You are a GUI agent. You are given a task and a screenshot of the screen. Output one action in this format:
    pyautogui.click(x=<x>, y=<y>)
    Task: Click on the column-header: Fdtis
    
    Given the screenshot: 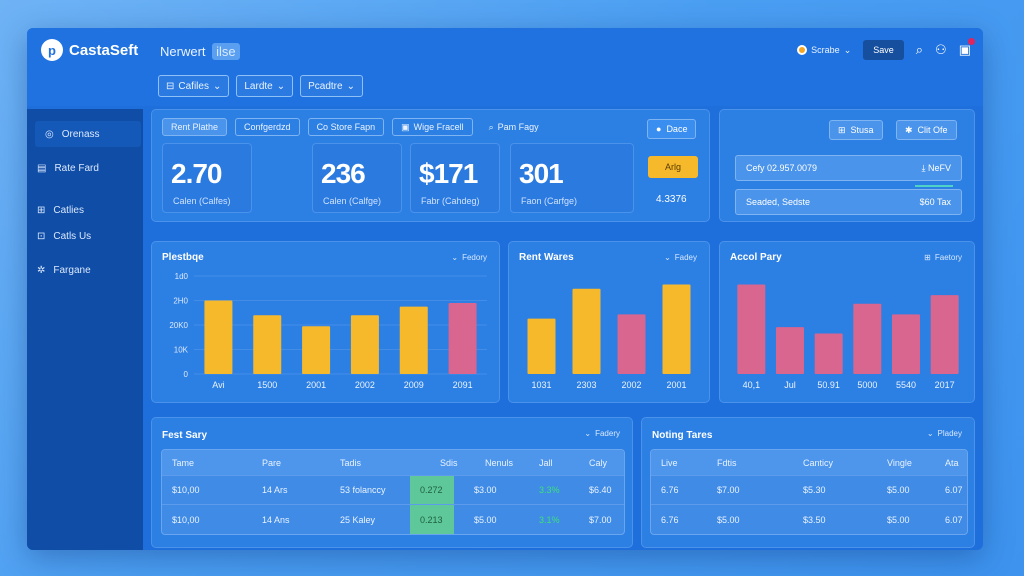 What is the action you would take?
    pyautogui.click(x=727, y=462)
    